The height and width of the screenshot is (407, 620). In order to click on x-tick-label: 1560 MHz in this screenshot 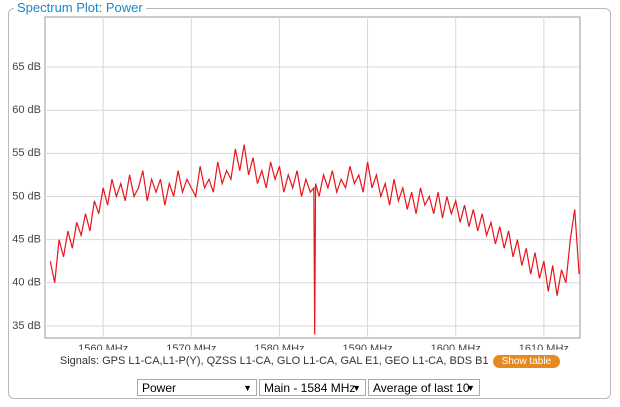, I will do `click(103, 346)`.